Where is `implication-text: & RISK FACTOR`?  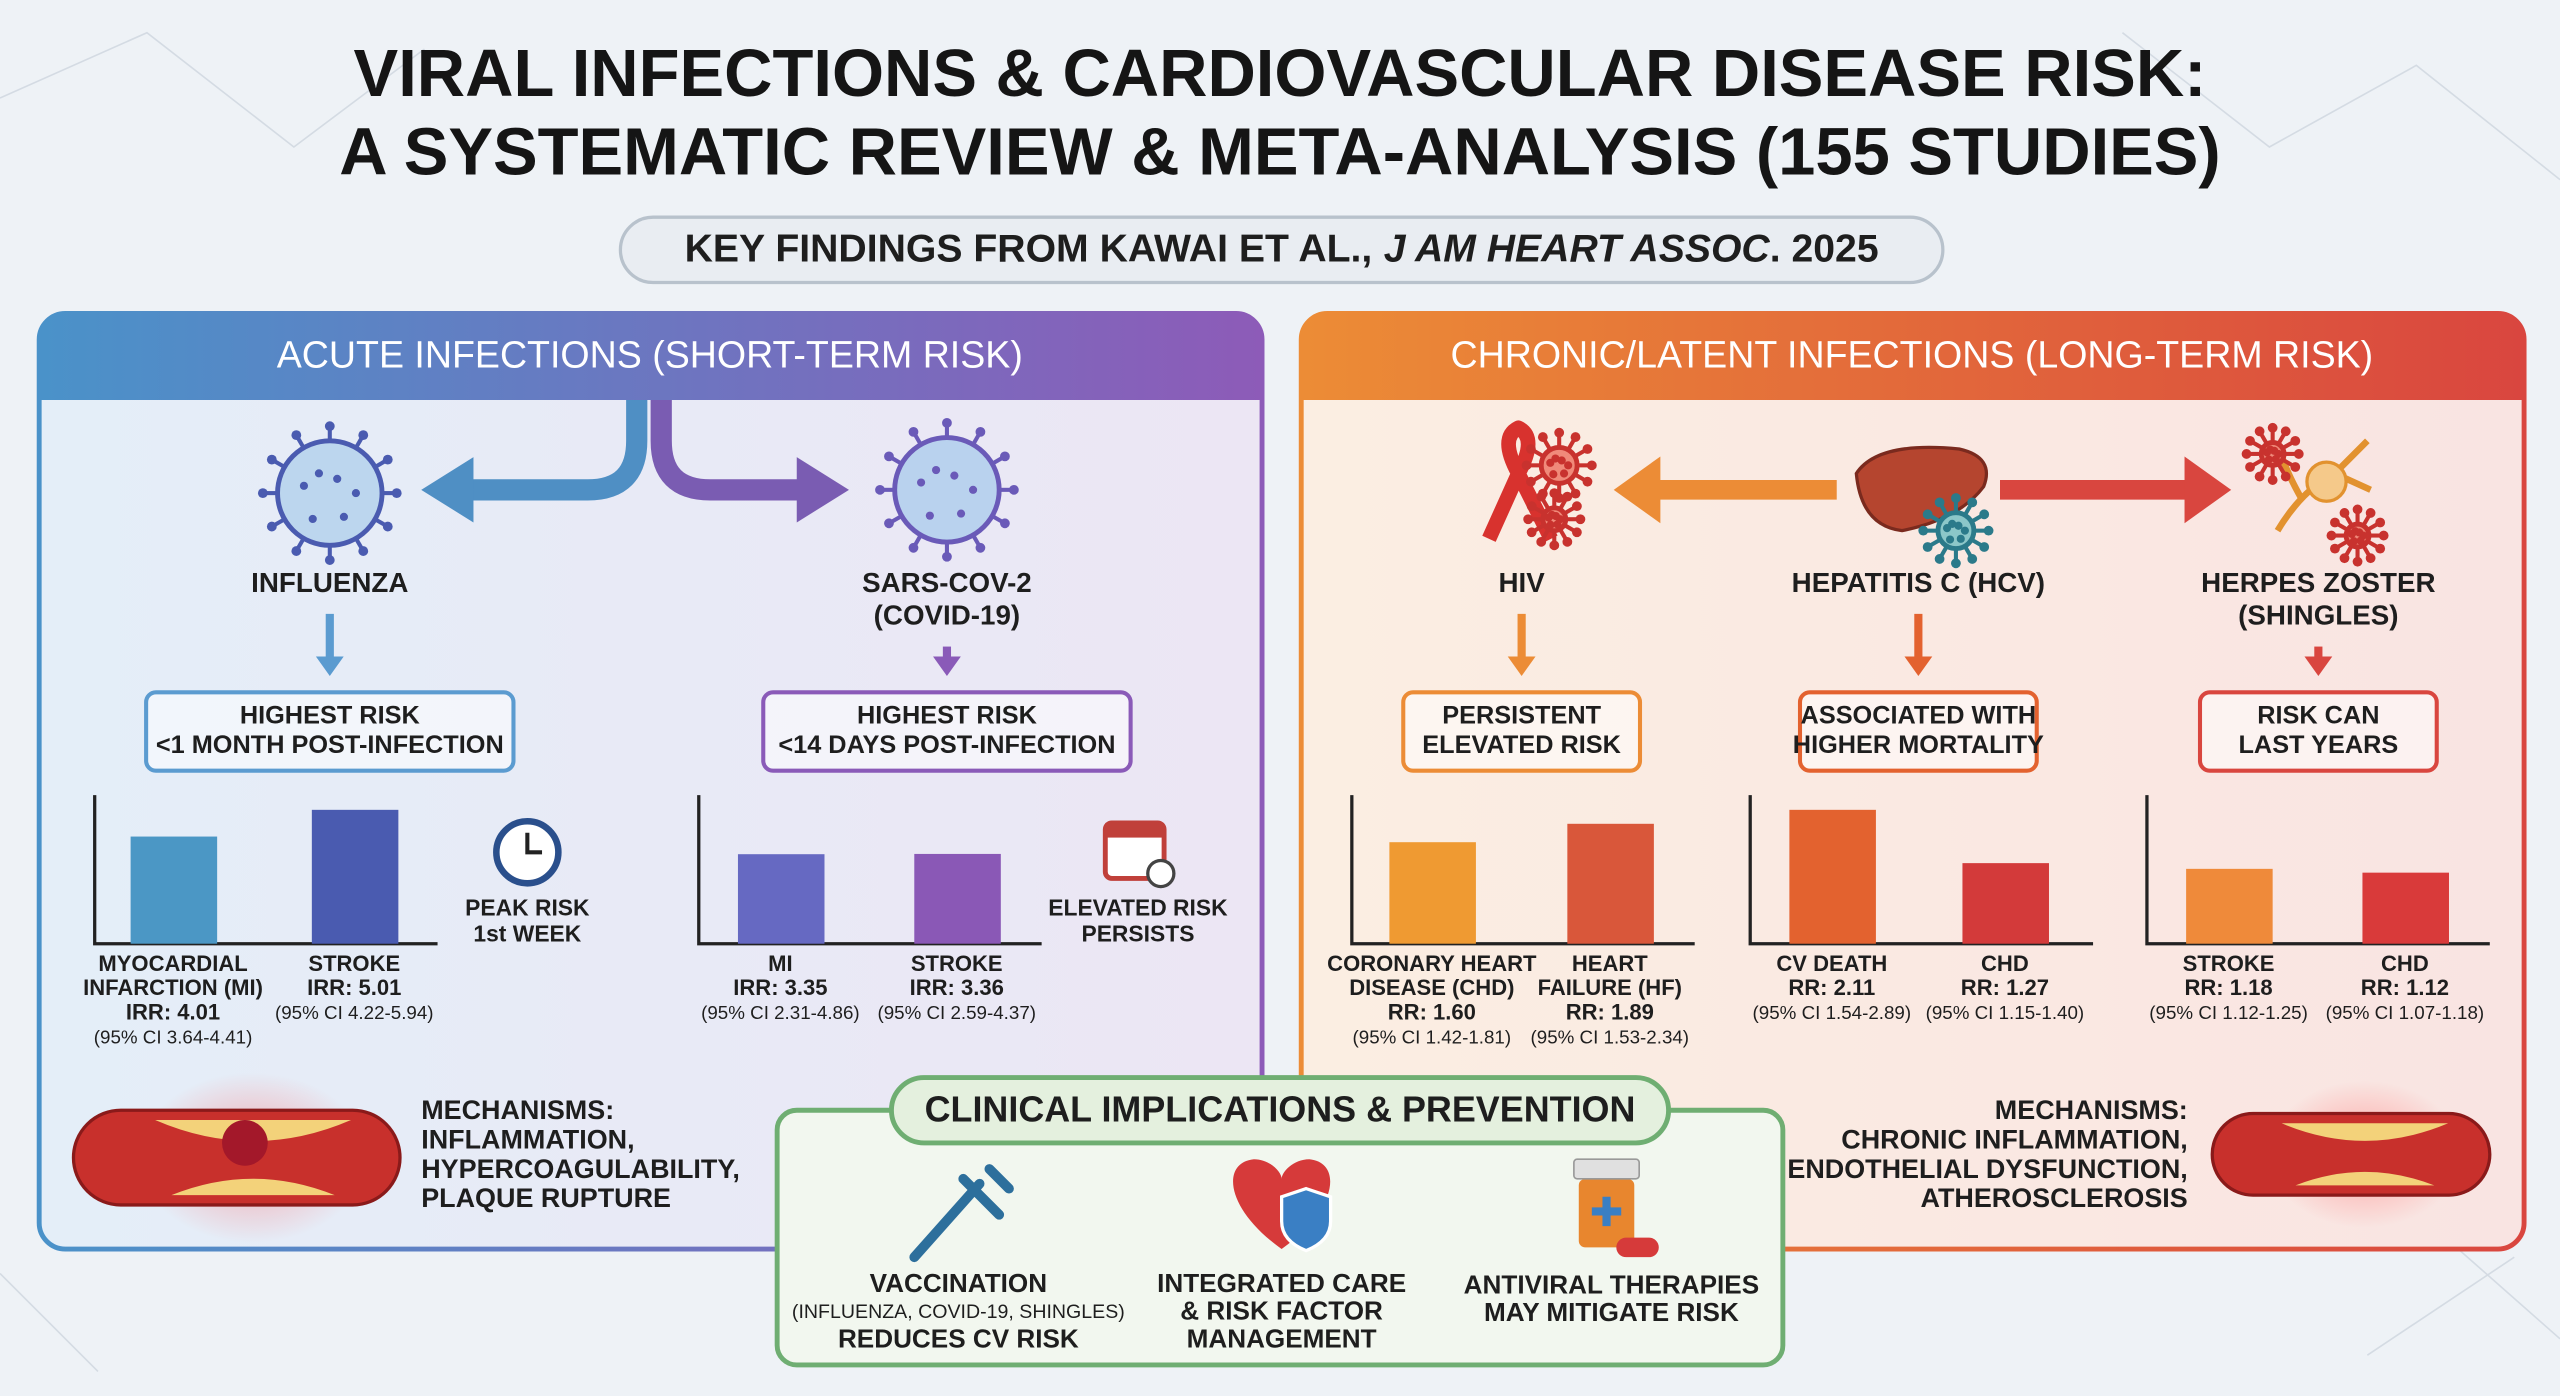 implication-text: & RISK FACTOR is located at coordinates (1281, 1311).